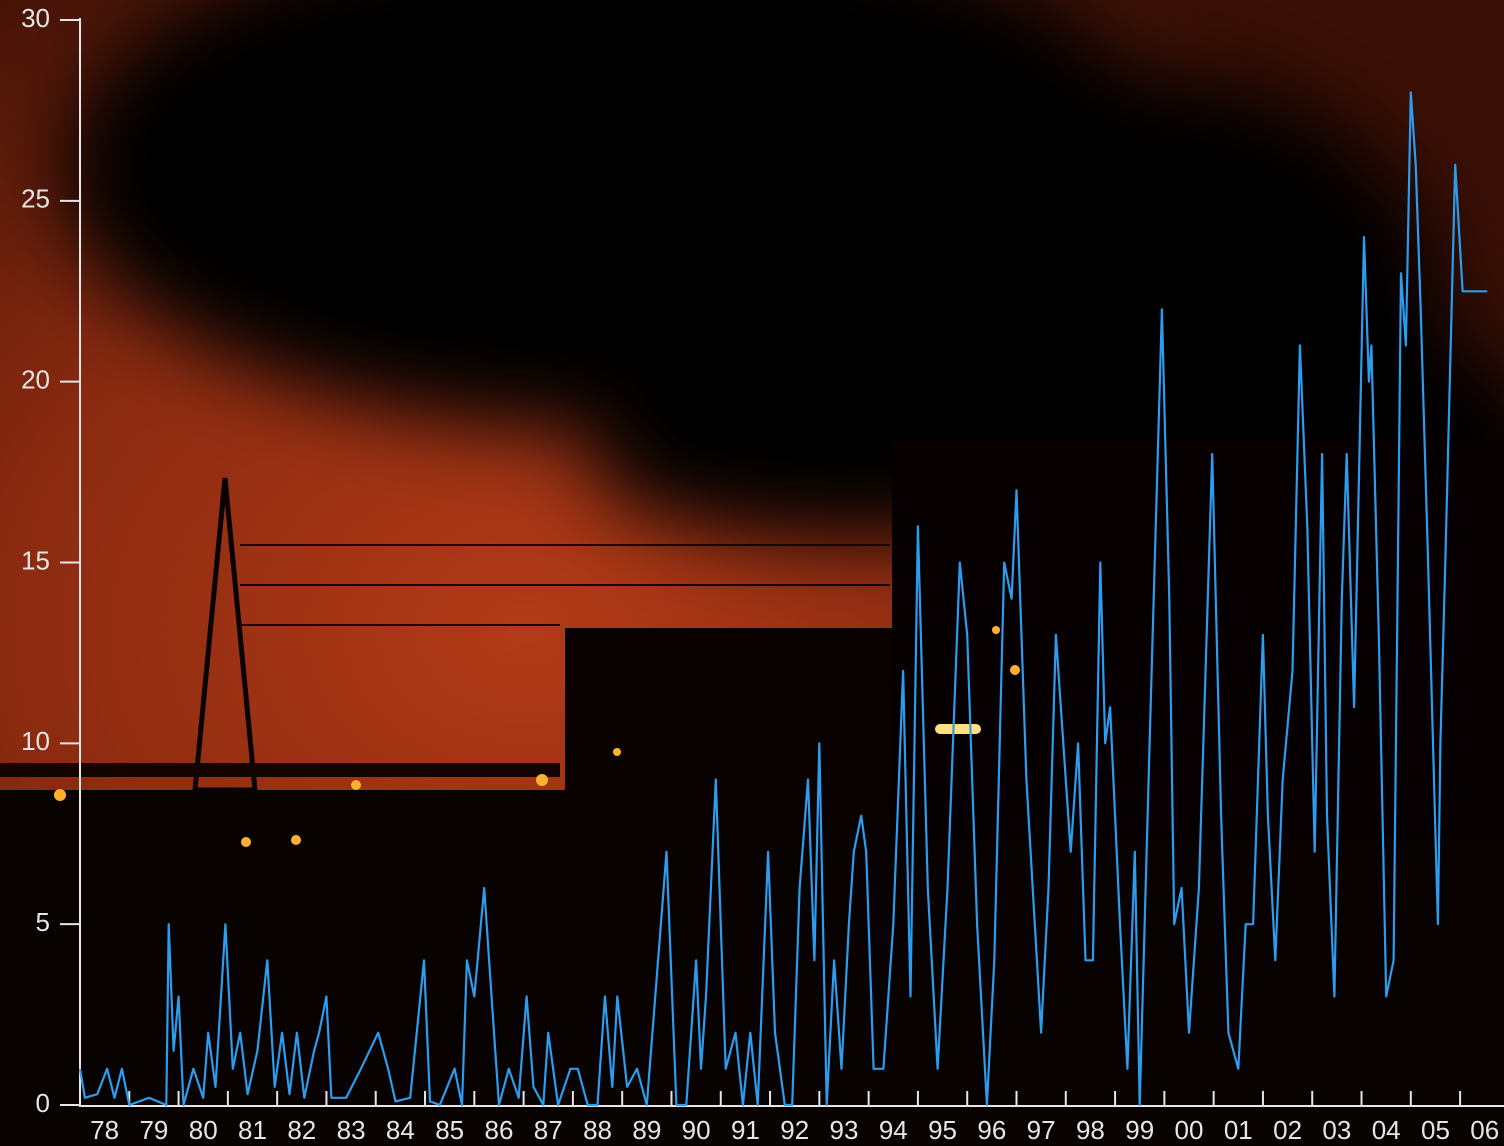  Describe the element at coordinates (991, 1130) in the screenshot. I see `x-tick-label: 96` at that location.